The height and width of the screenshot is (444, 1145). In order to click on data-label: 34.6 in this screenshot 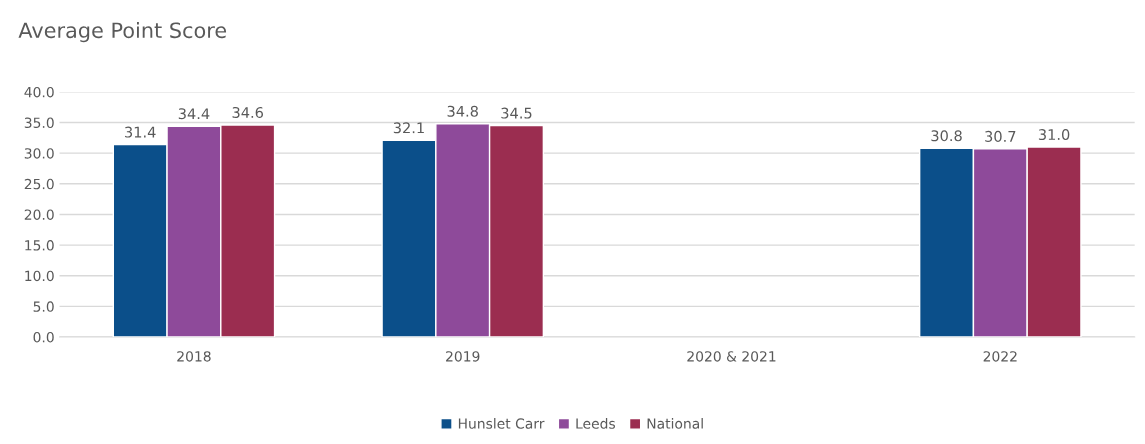, I will do `click(248, 112)`.